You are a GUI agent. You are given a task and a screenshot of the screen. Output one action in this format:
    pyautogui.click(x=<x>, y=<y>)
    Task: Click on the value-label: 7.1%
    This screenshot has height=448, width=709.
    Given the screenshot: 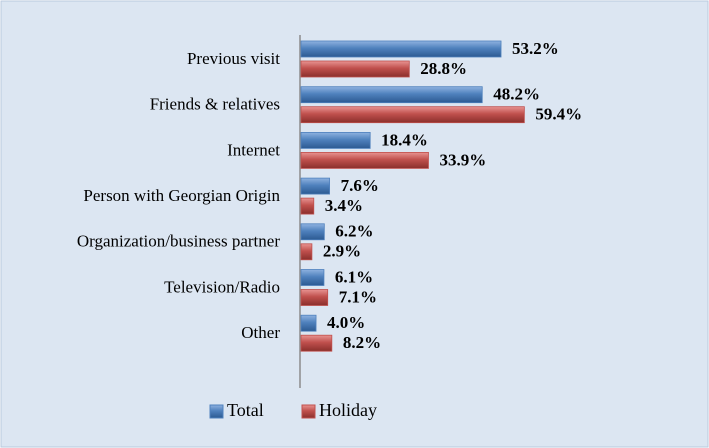 What is the action you would take?
    pyautogui.click(x=358, y=296)
    